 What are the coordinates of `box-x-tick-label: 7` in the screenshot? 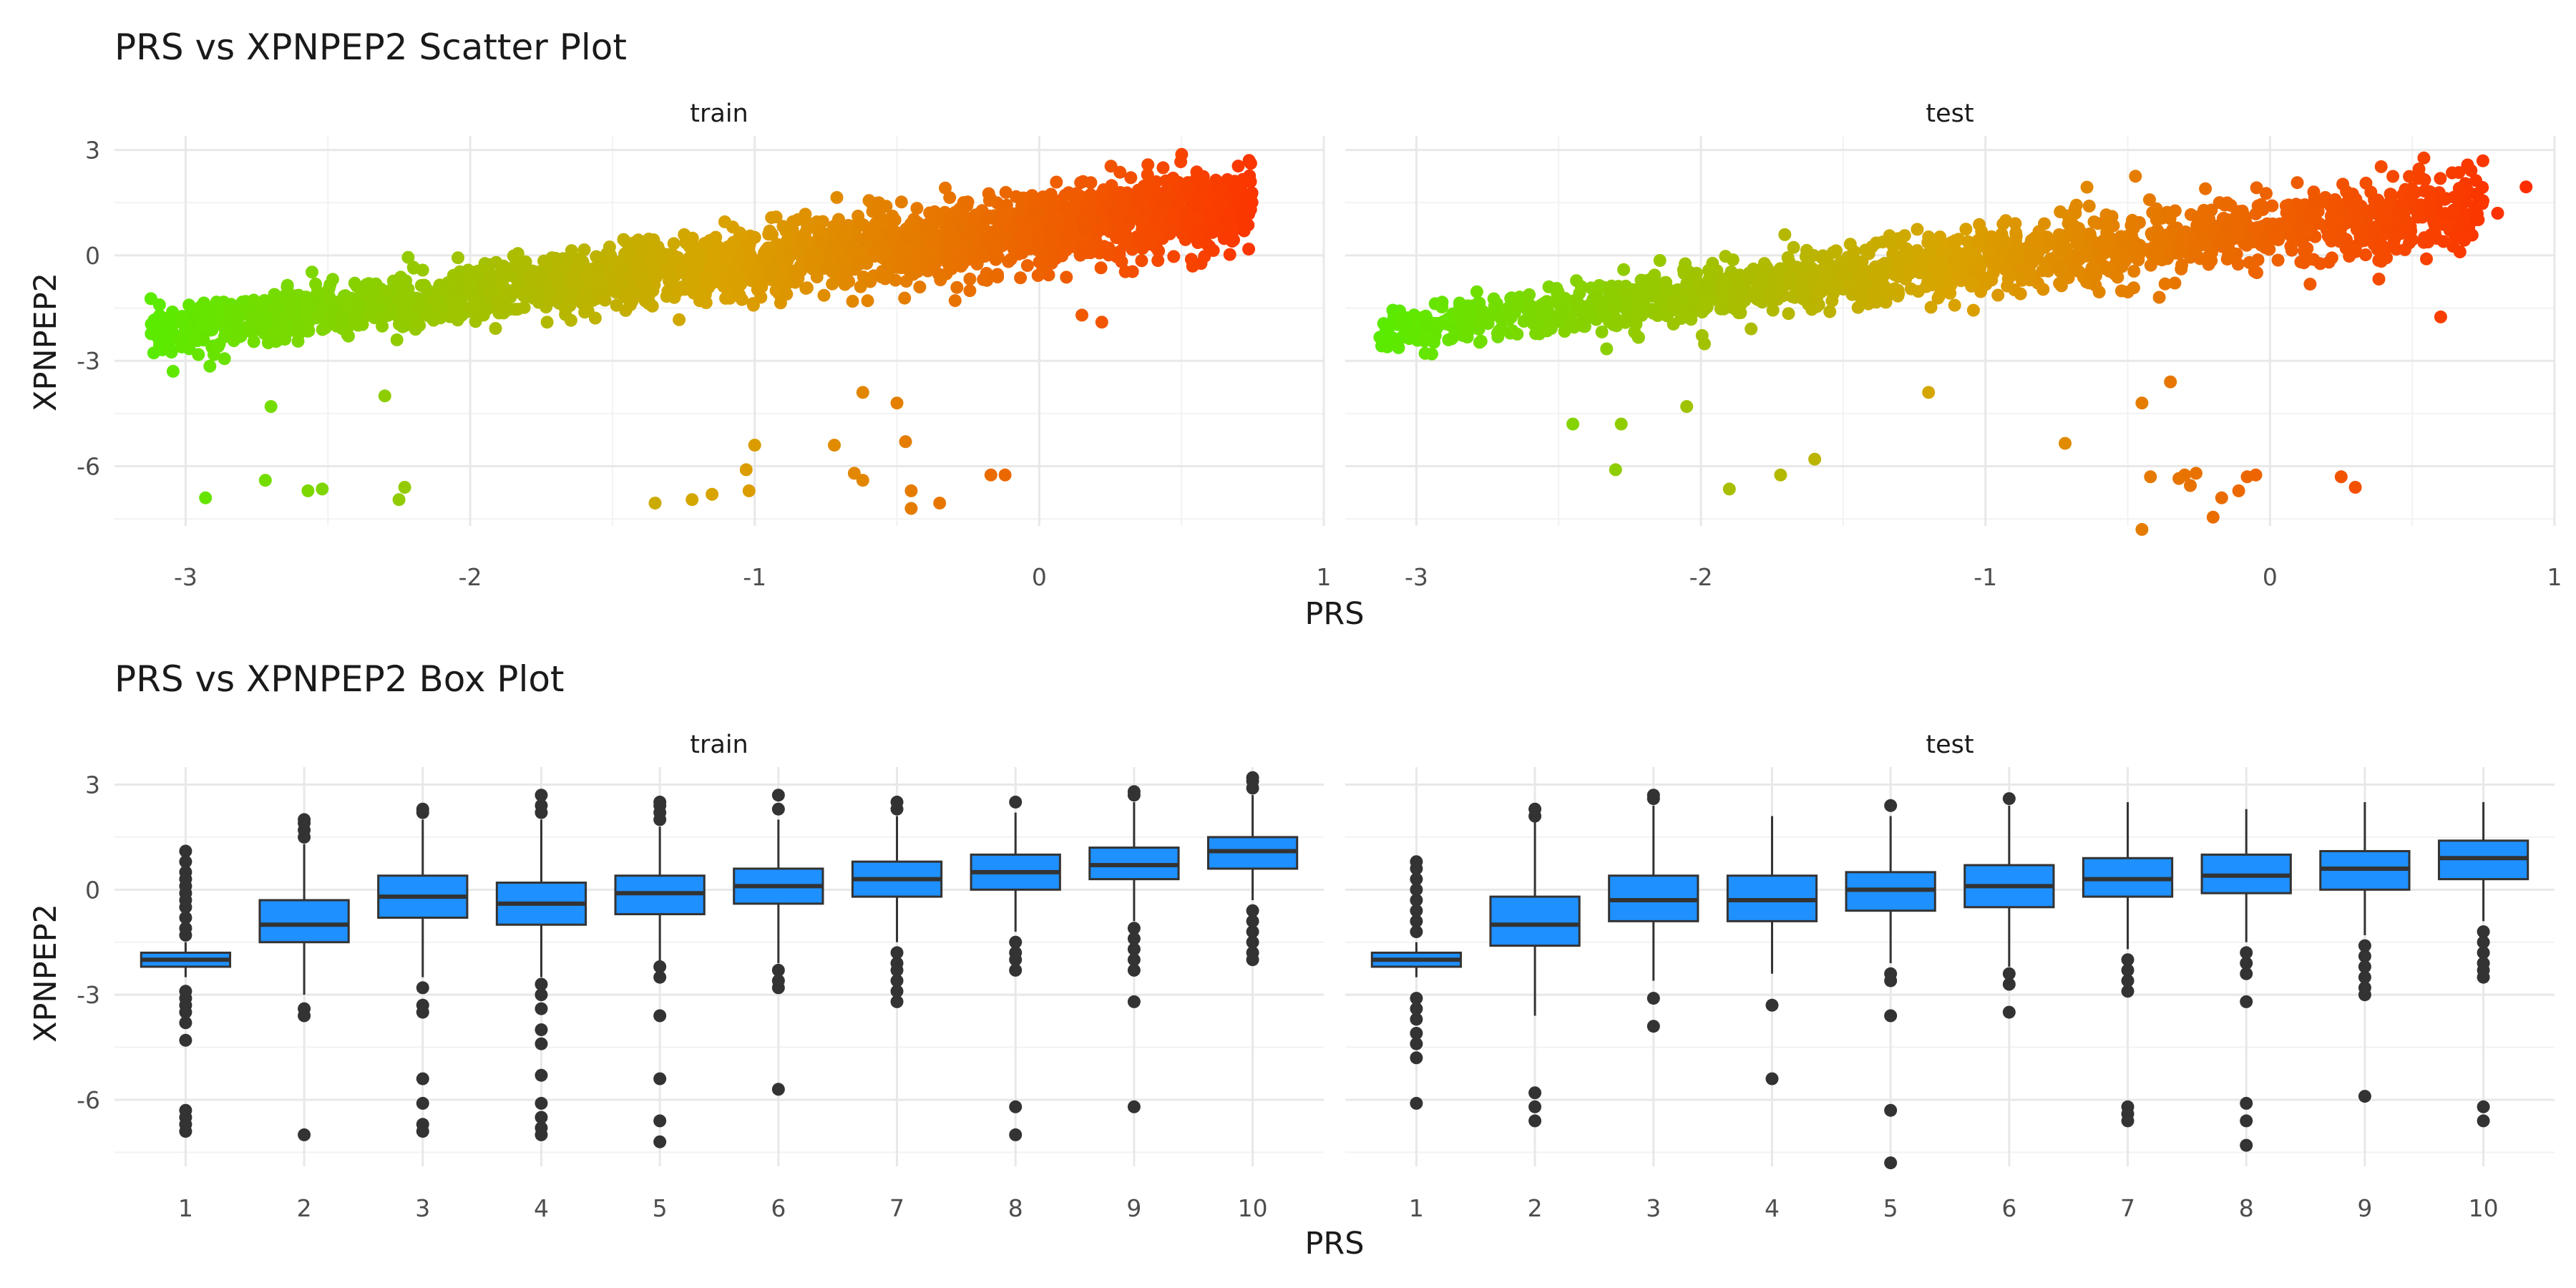 It's located at (2127, 1208).